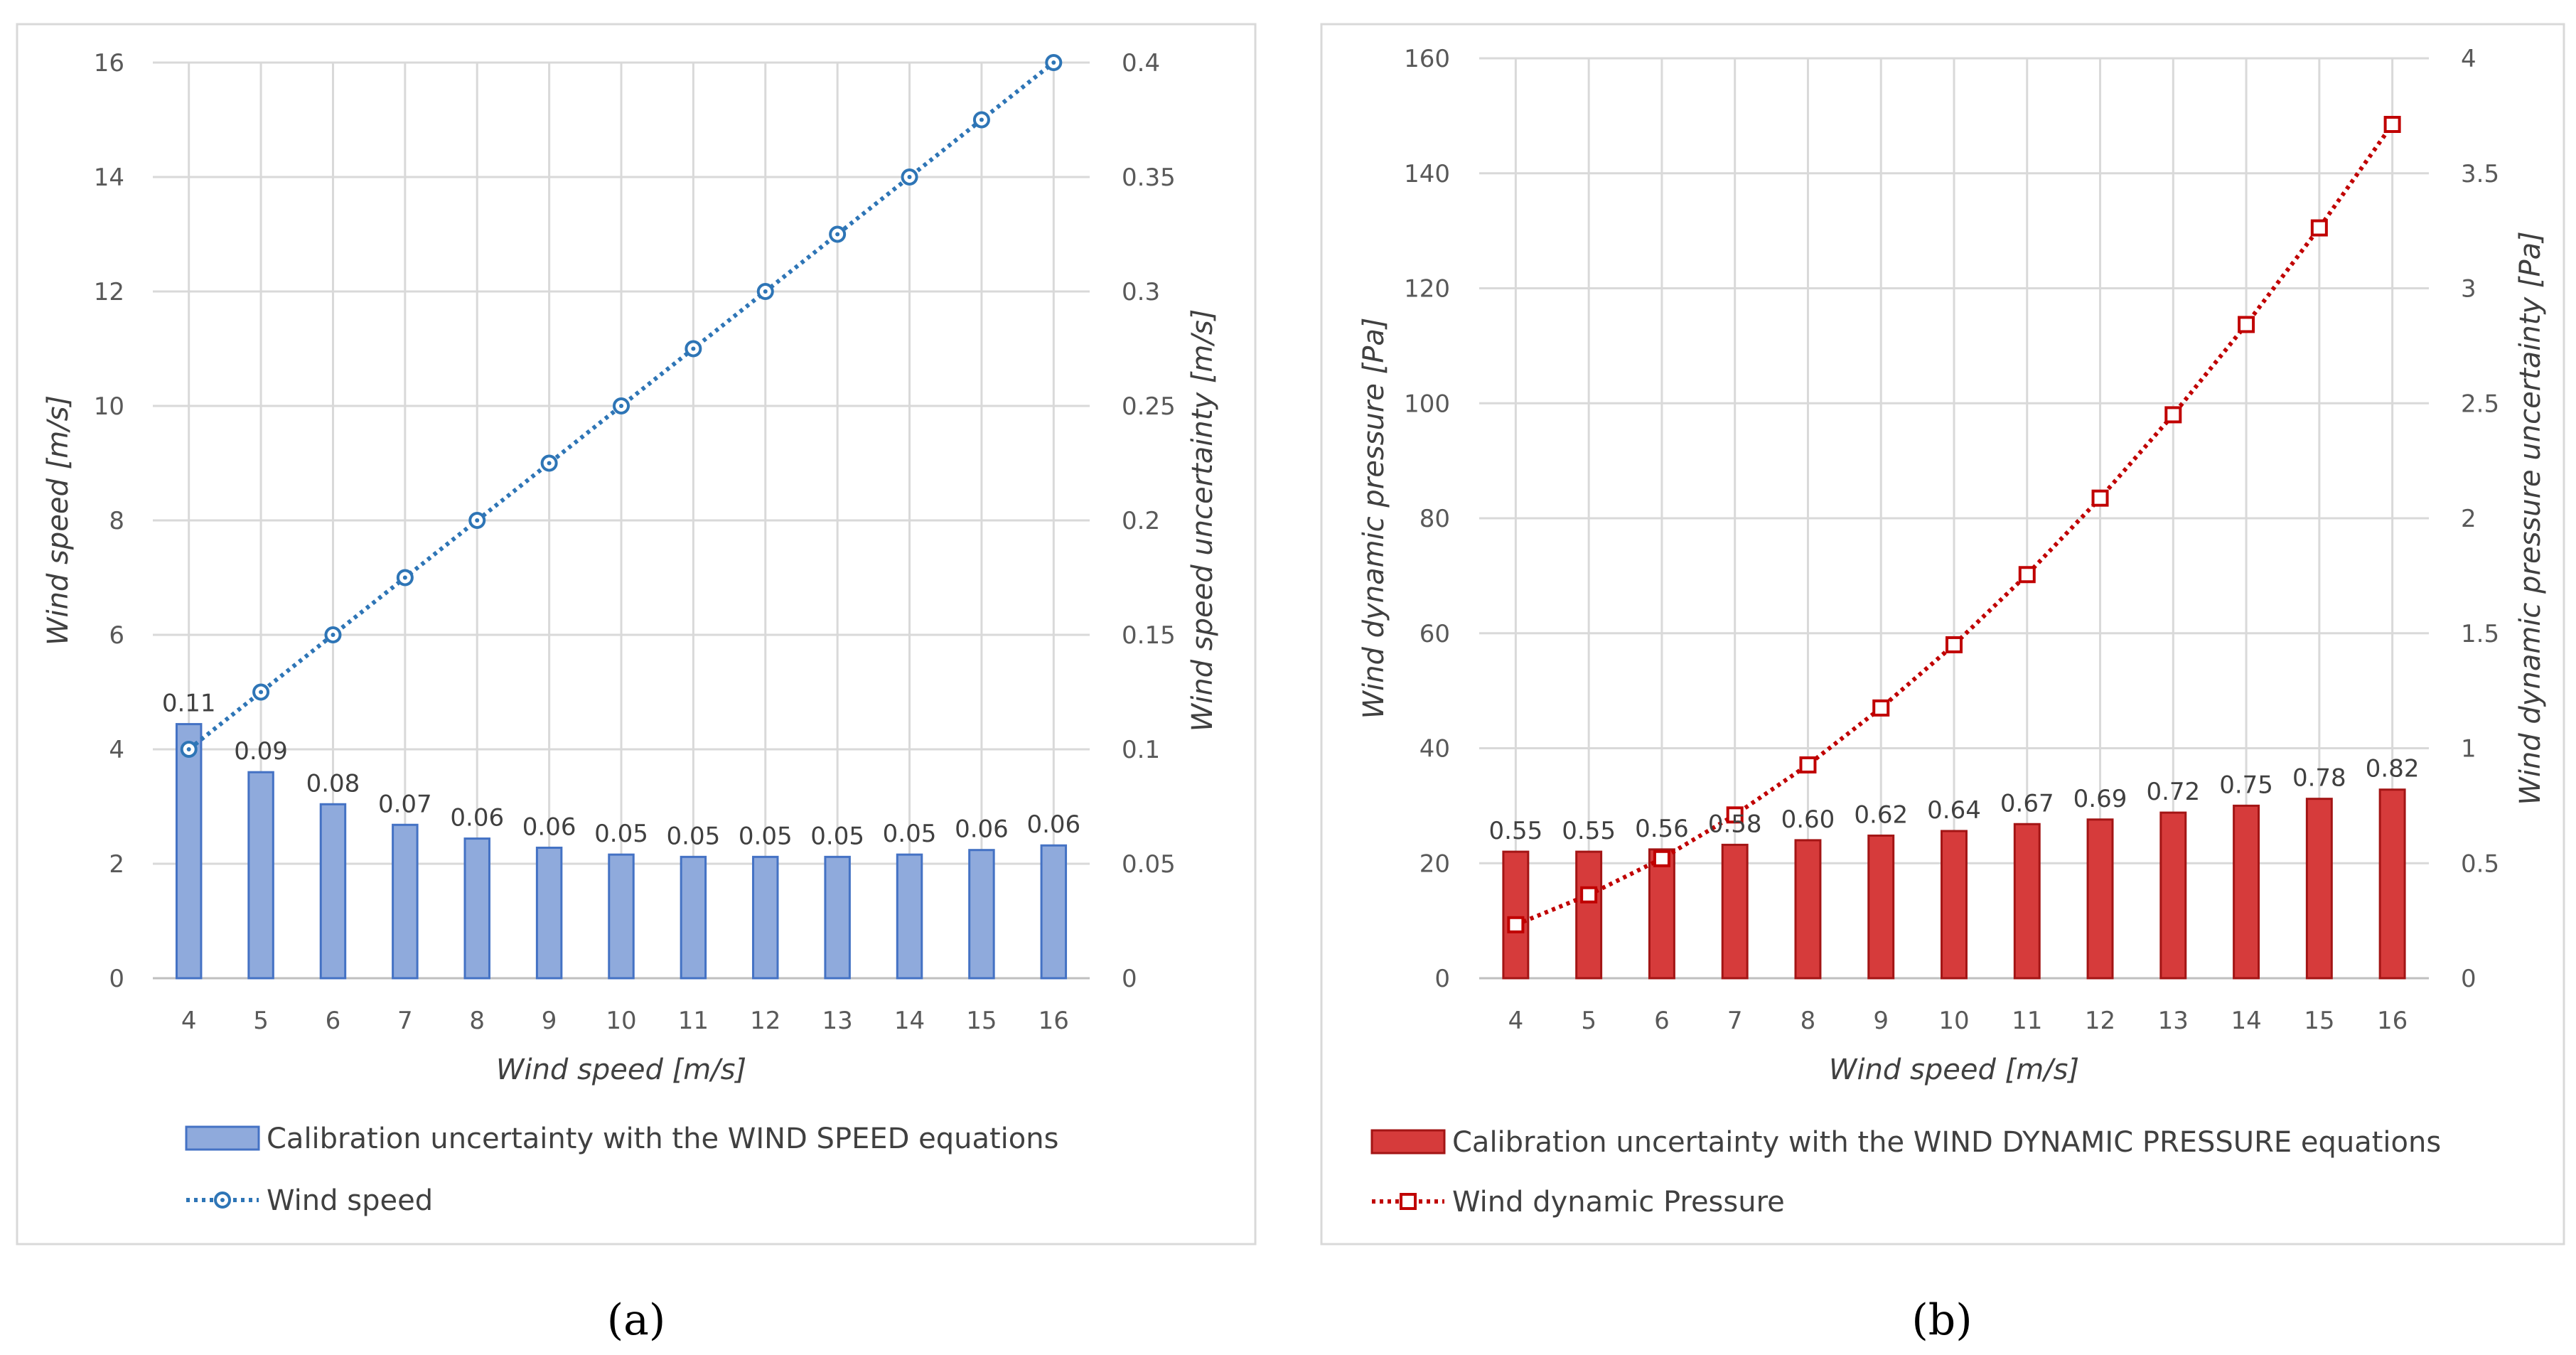 This screenshot has height=1355, width=2576. Describe the element at coordinates (109, 178) in the screenshot. I see `y-left-tick-label: 14` at that location.